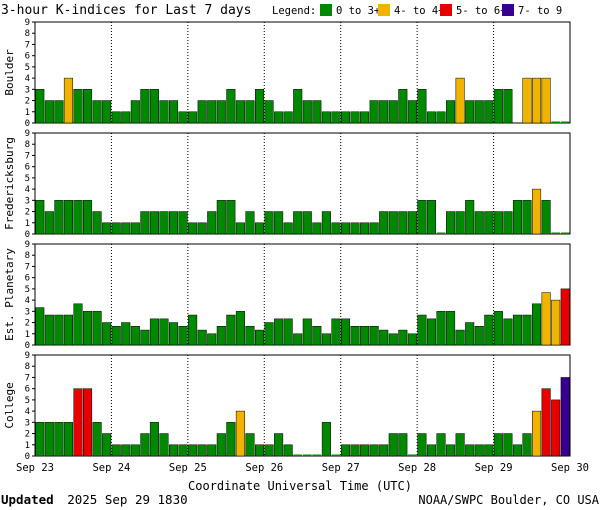 This screenshot has height=510, width=600. What do you see at coordinates (126, 10) in the screenshot?
I see `chart-title: 3-hour K-indices for Last 7 days` at bounding box center [126, 10].